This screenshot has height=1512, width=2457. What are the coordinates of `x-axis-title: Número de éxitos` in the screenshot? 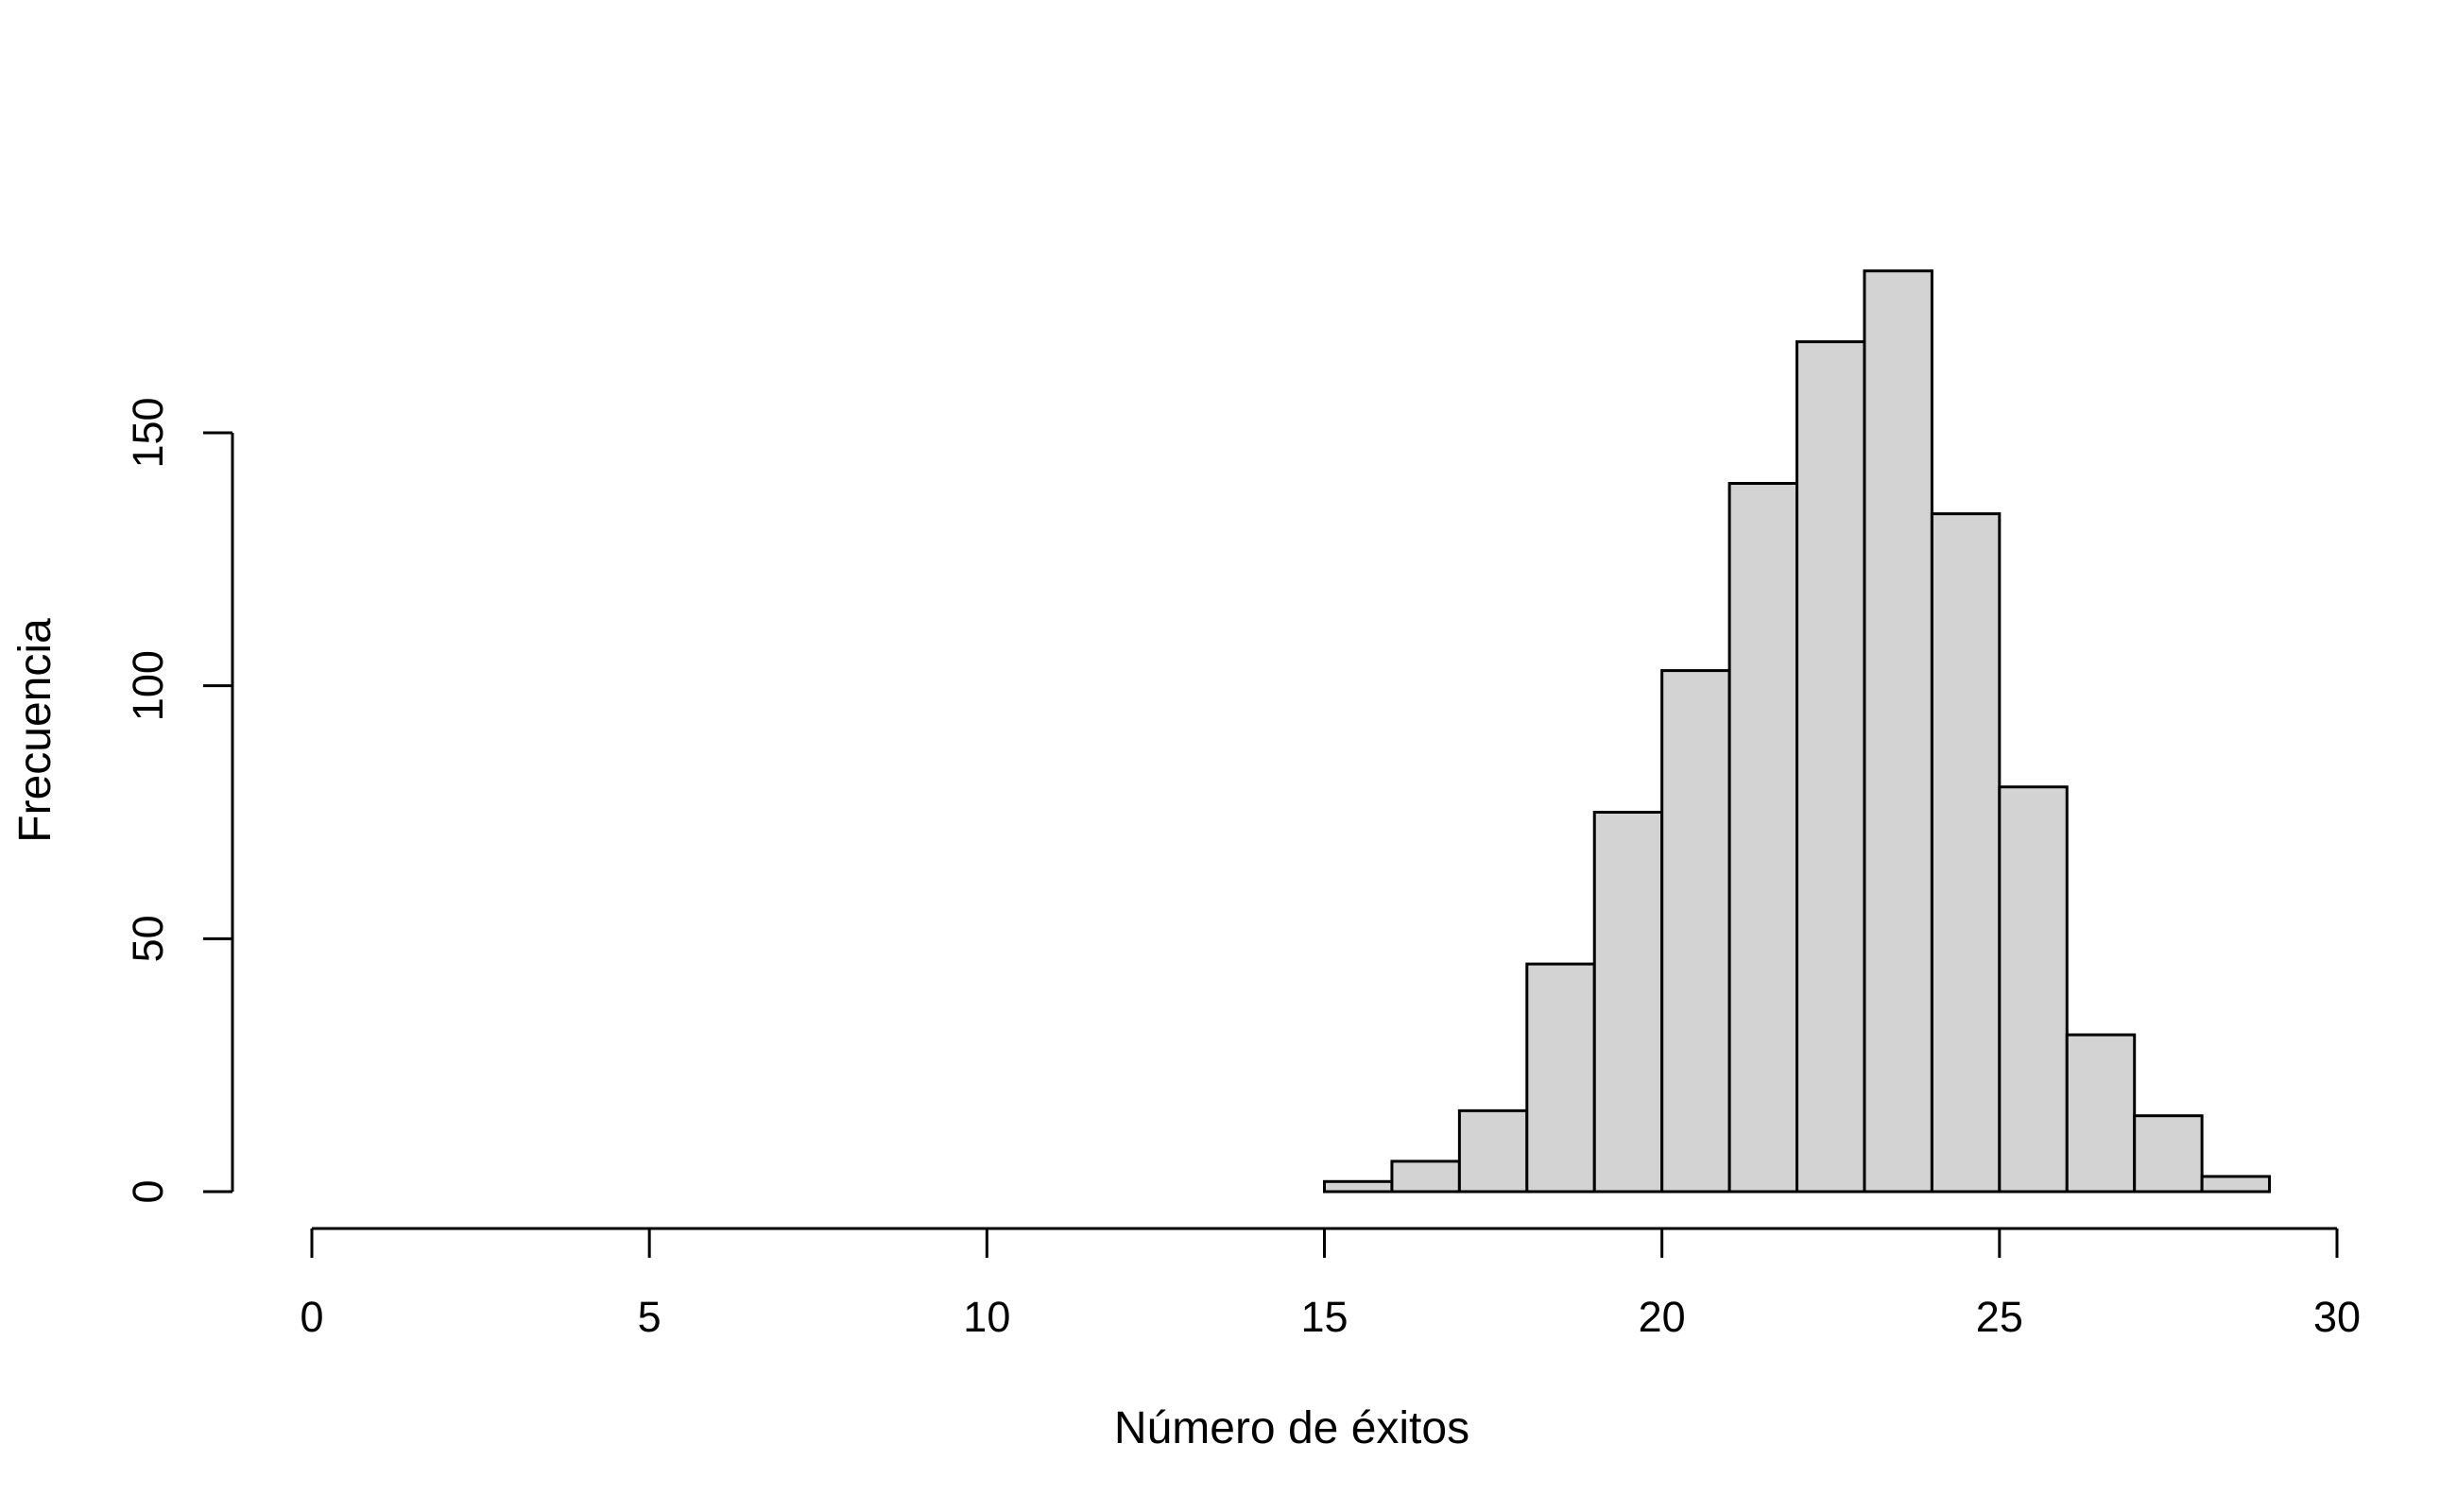 It's located at (1291, 1428).